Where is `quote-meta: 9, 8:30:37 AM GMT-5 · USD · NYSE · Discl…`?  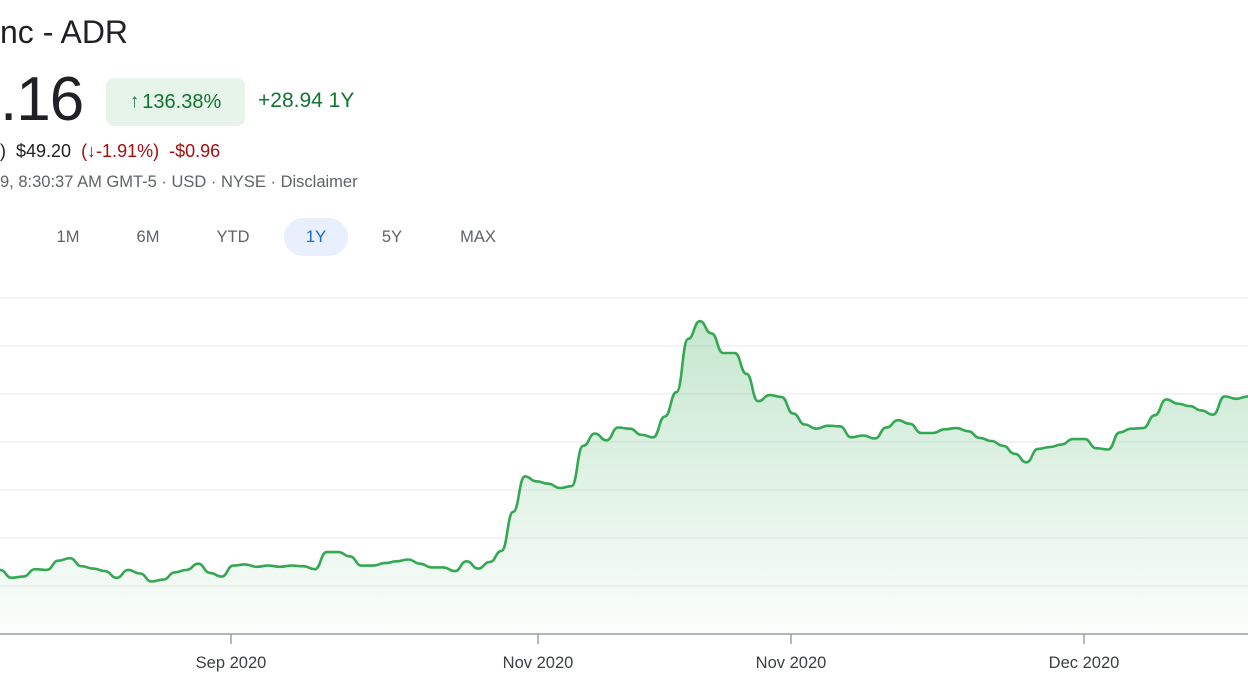 quote-meta: 9, 8:30:37 AM GMT-5 · USD · NYSE · Discl… is located at coordinates (179, 182).